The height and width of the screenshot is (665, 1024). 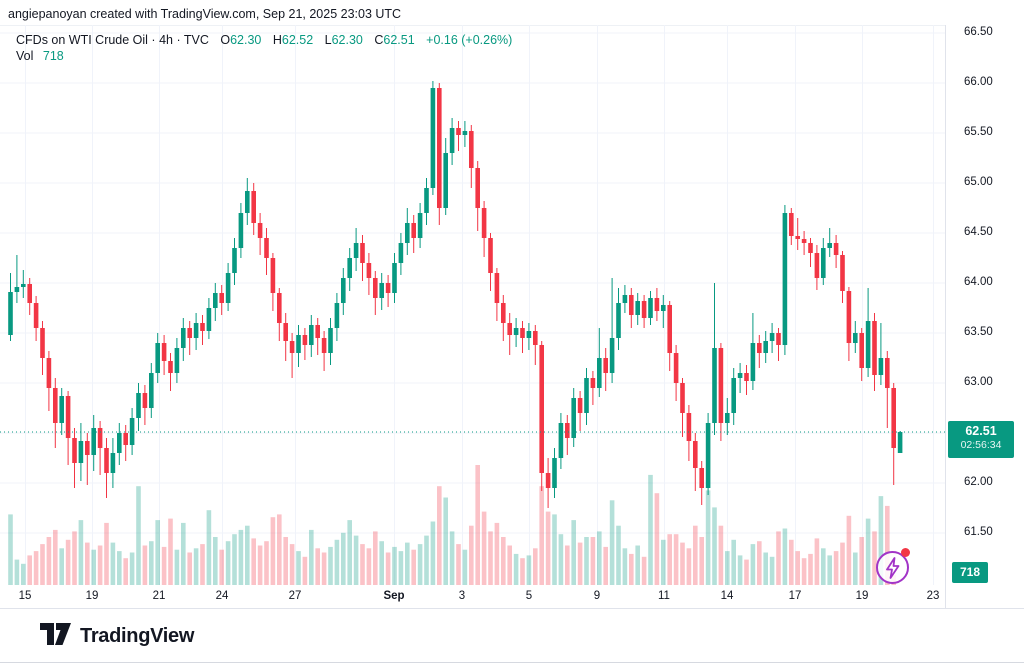 I want to click on price-tick-label: 65.50, so click(x=978, y=132).